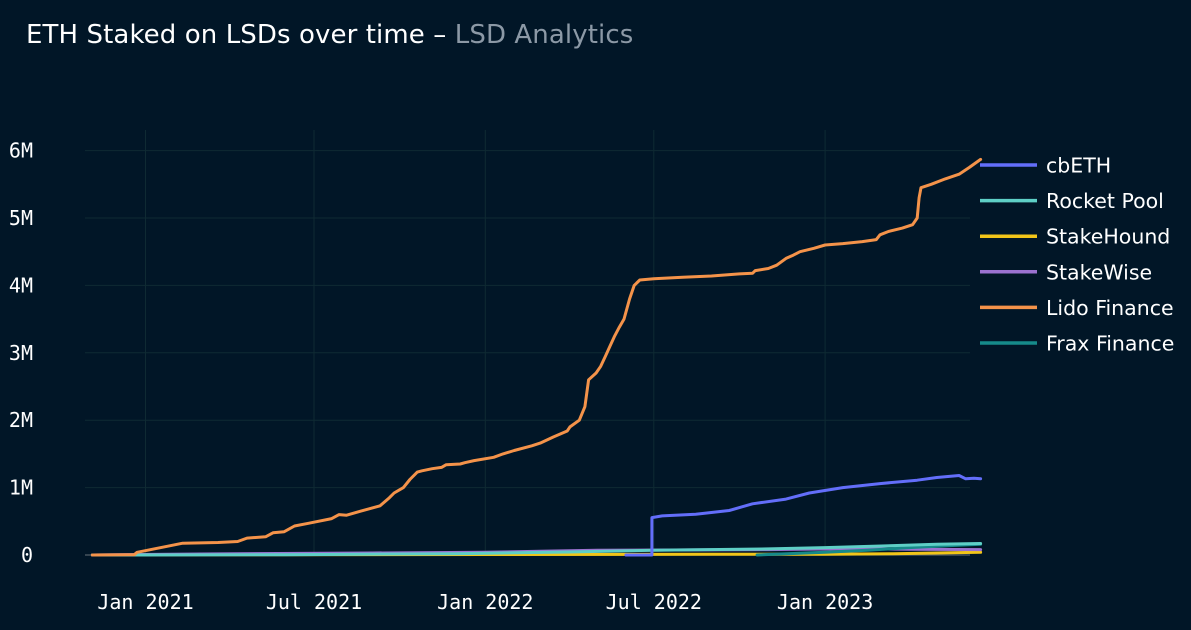  Describe the element at coordinates (21, 285) in the screenshot. I see `y-tick-label: 4M` at that location.